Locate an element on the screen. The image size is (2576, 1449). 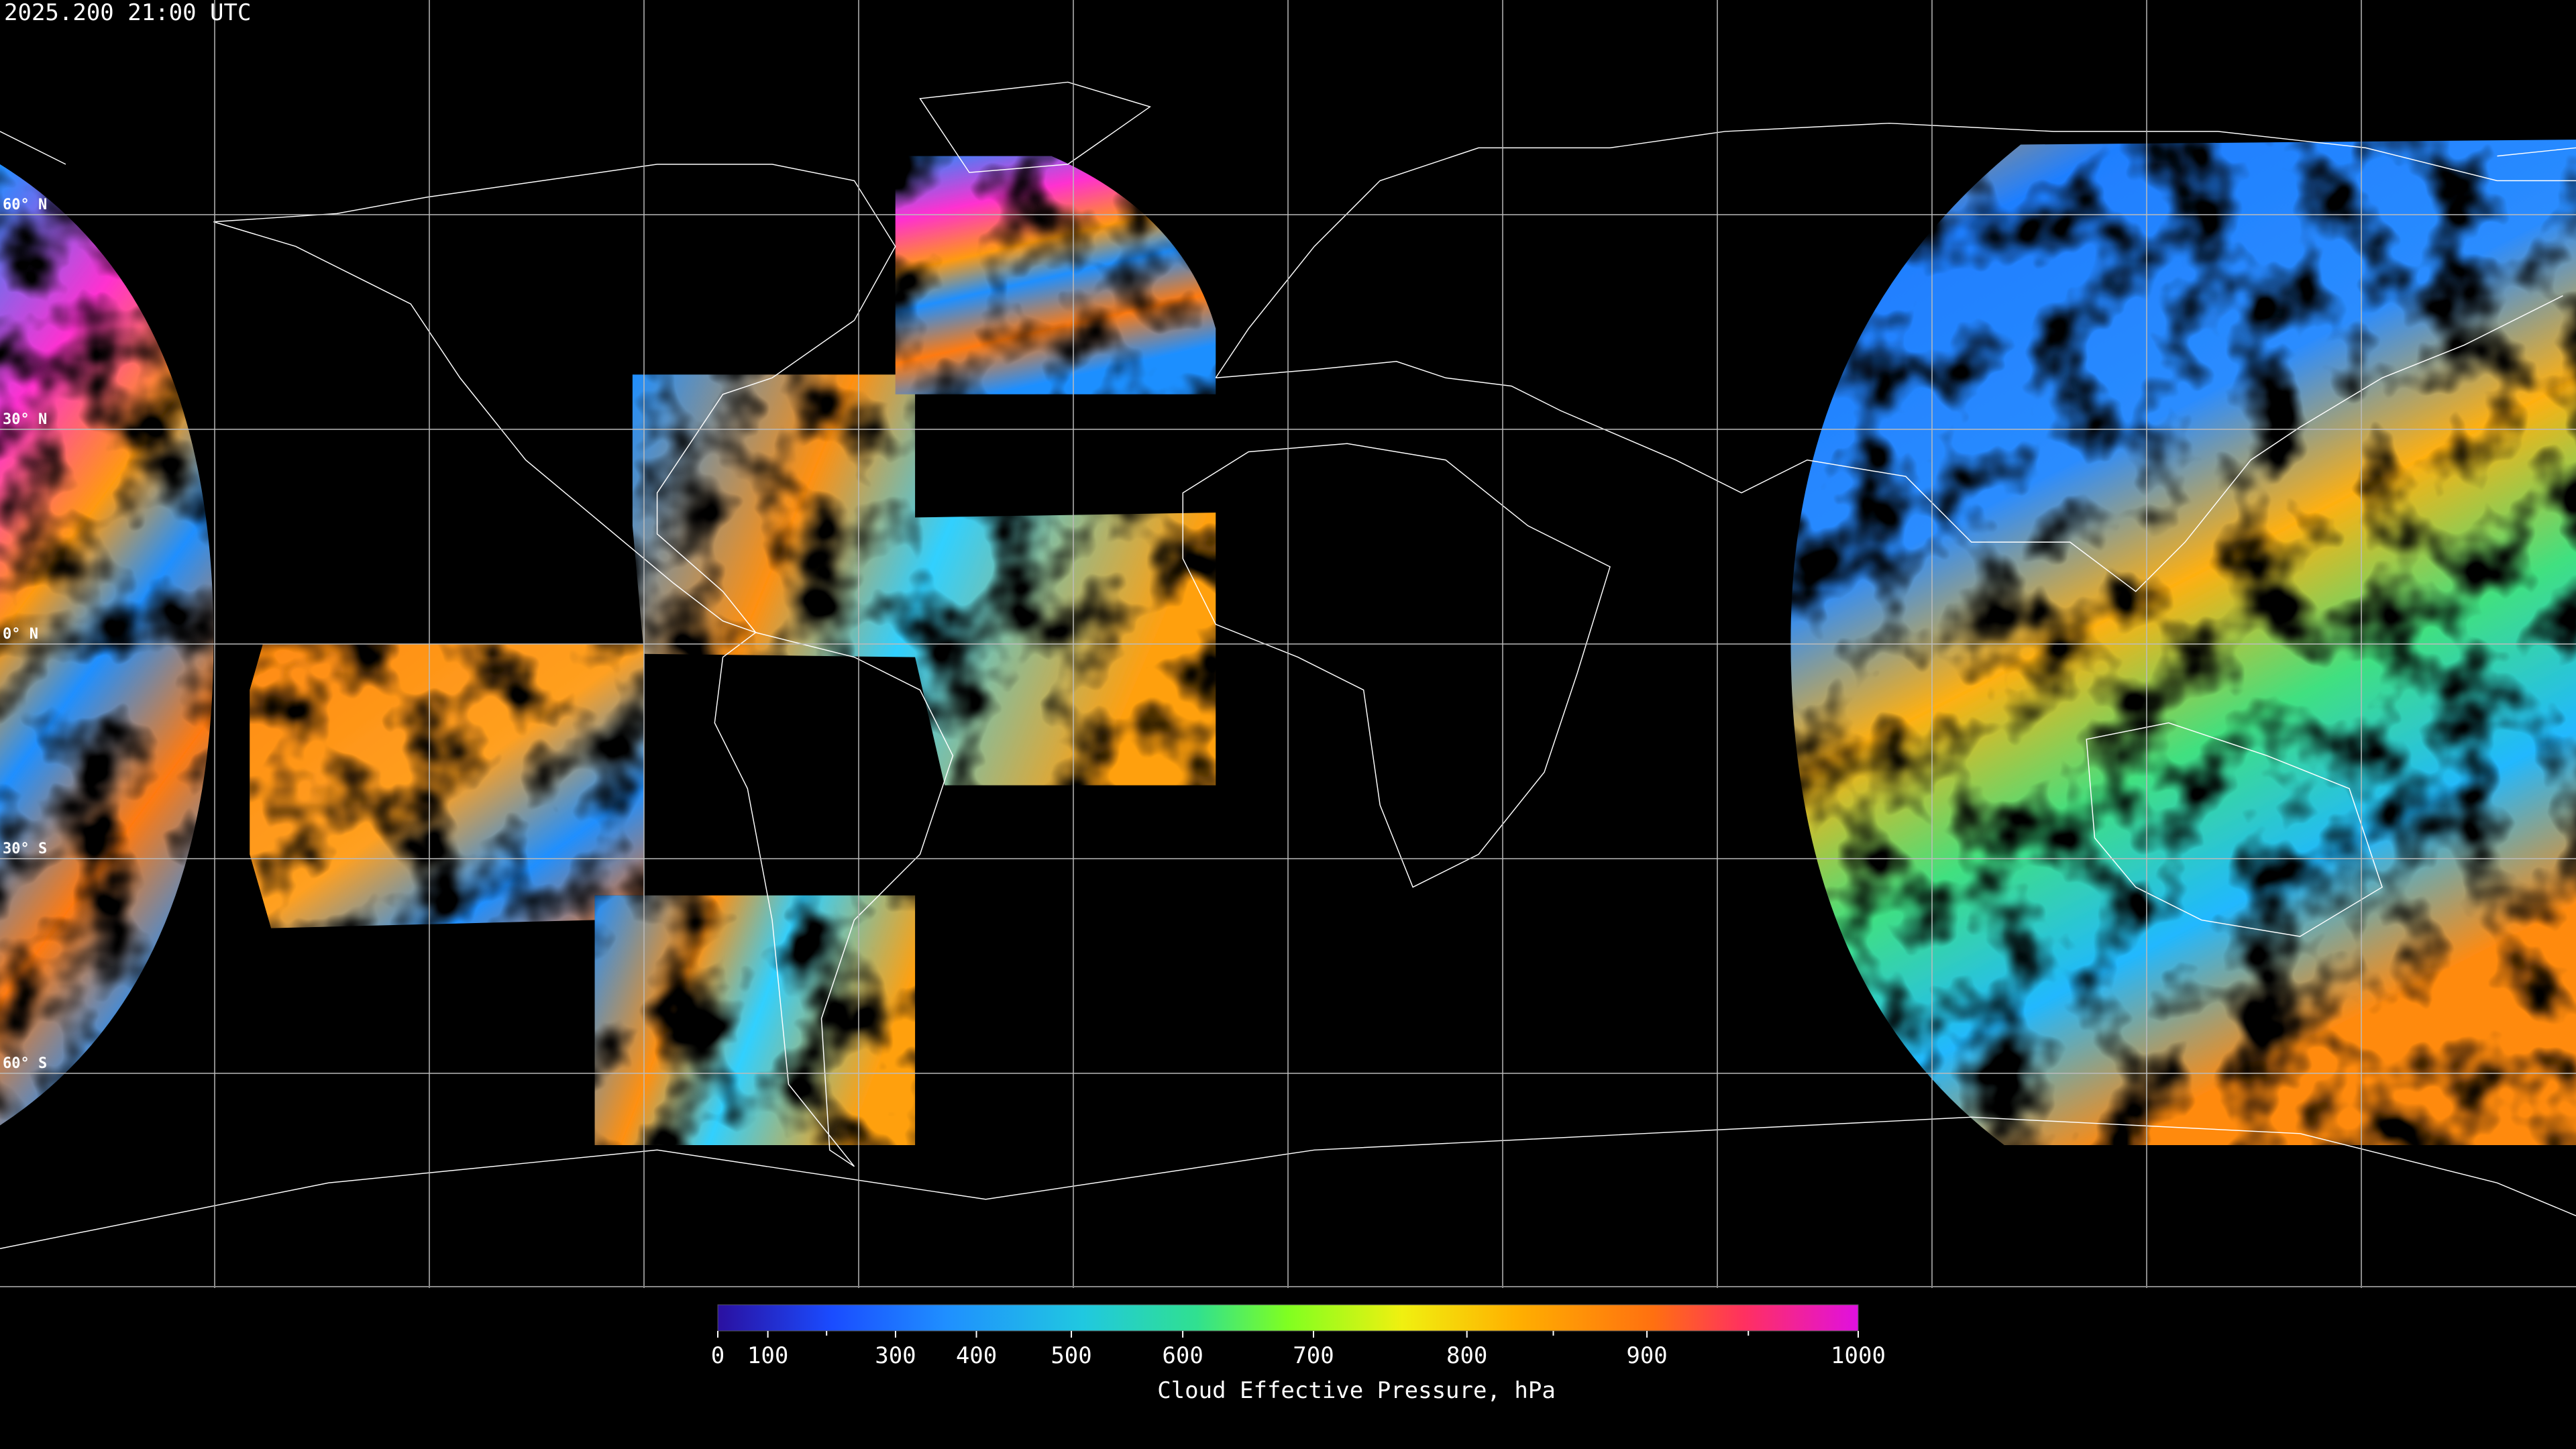
colorbar-tick-label: 500 is located at coordinates (1071, 1355).